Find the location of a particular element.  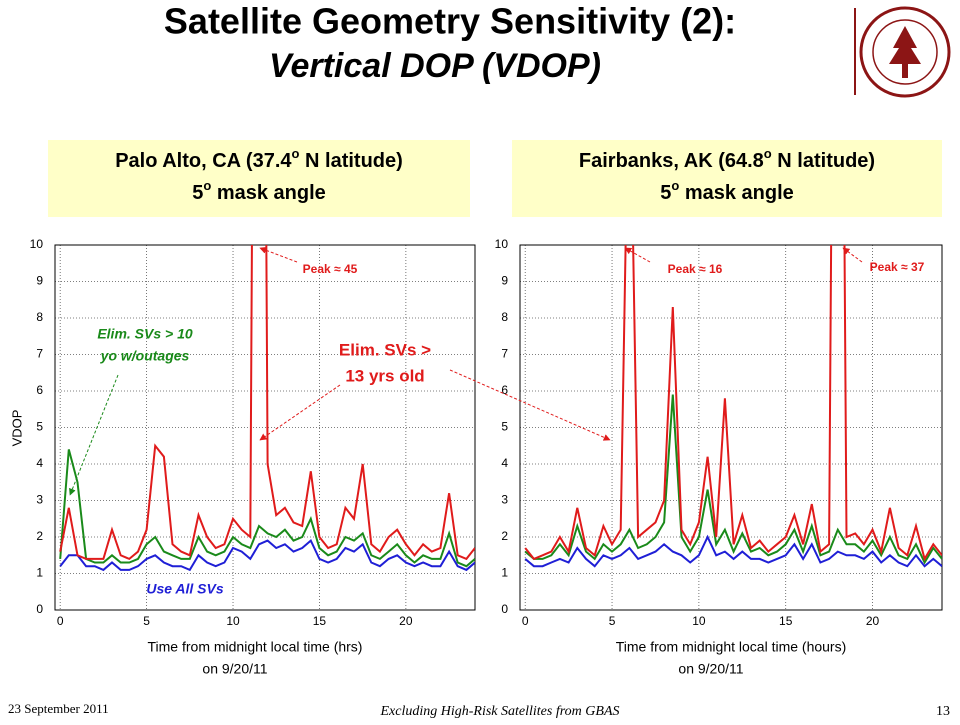

x-axis-label: Time from midnight local time (hrs) is located at coordinates (255, 647).